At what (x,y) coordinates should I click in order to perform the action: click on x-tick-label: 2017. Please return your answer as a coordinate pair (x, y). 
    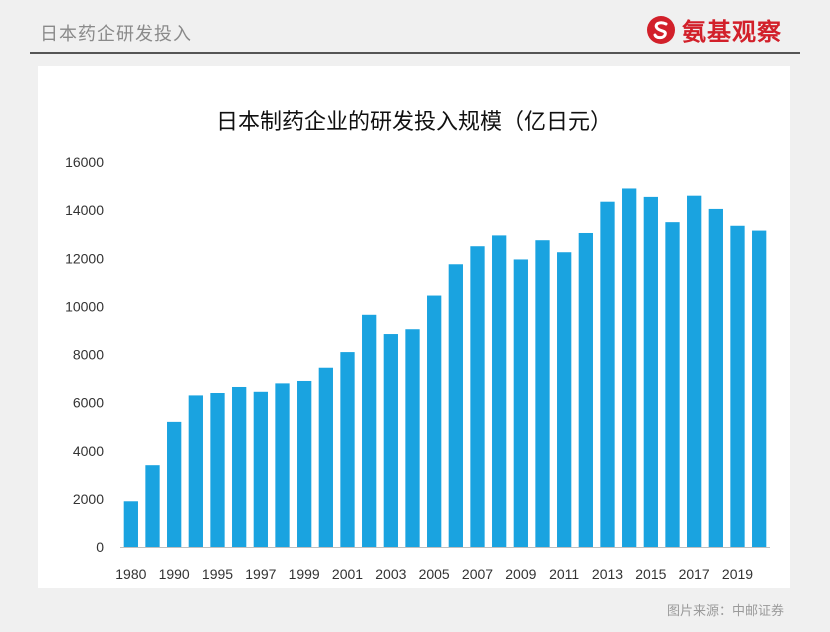
    Looking at the image, I should click on (694, 574).